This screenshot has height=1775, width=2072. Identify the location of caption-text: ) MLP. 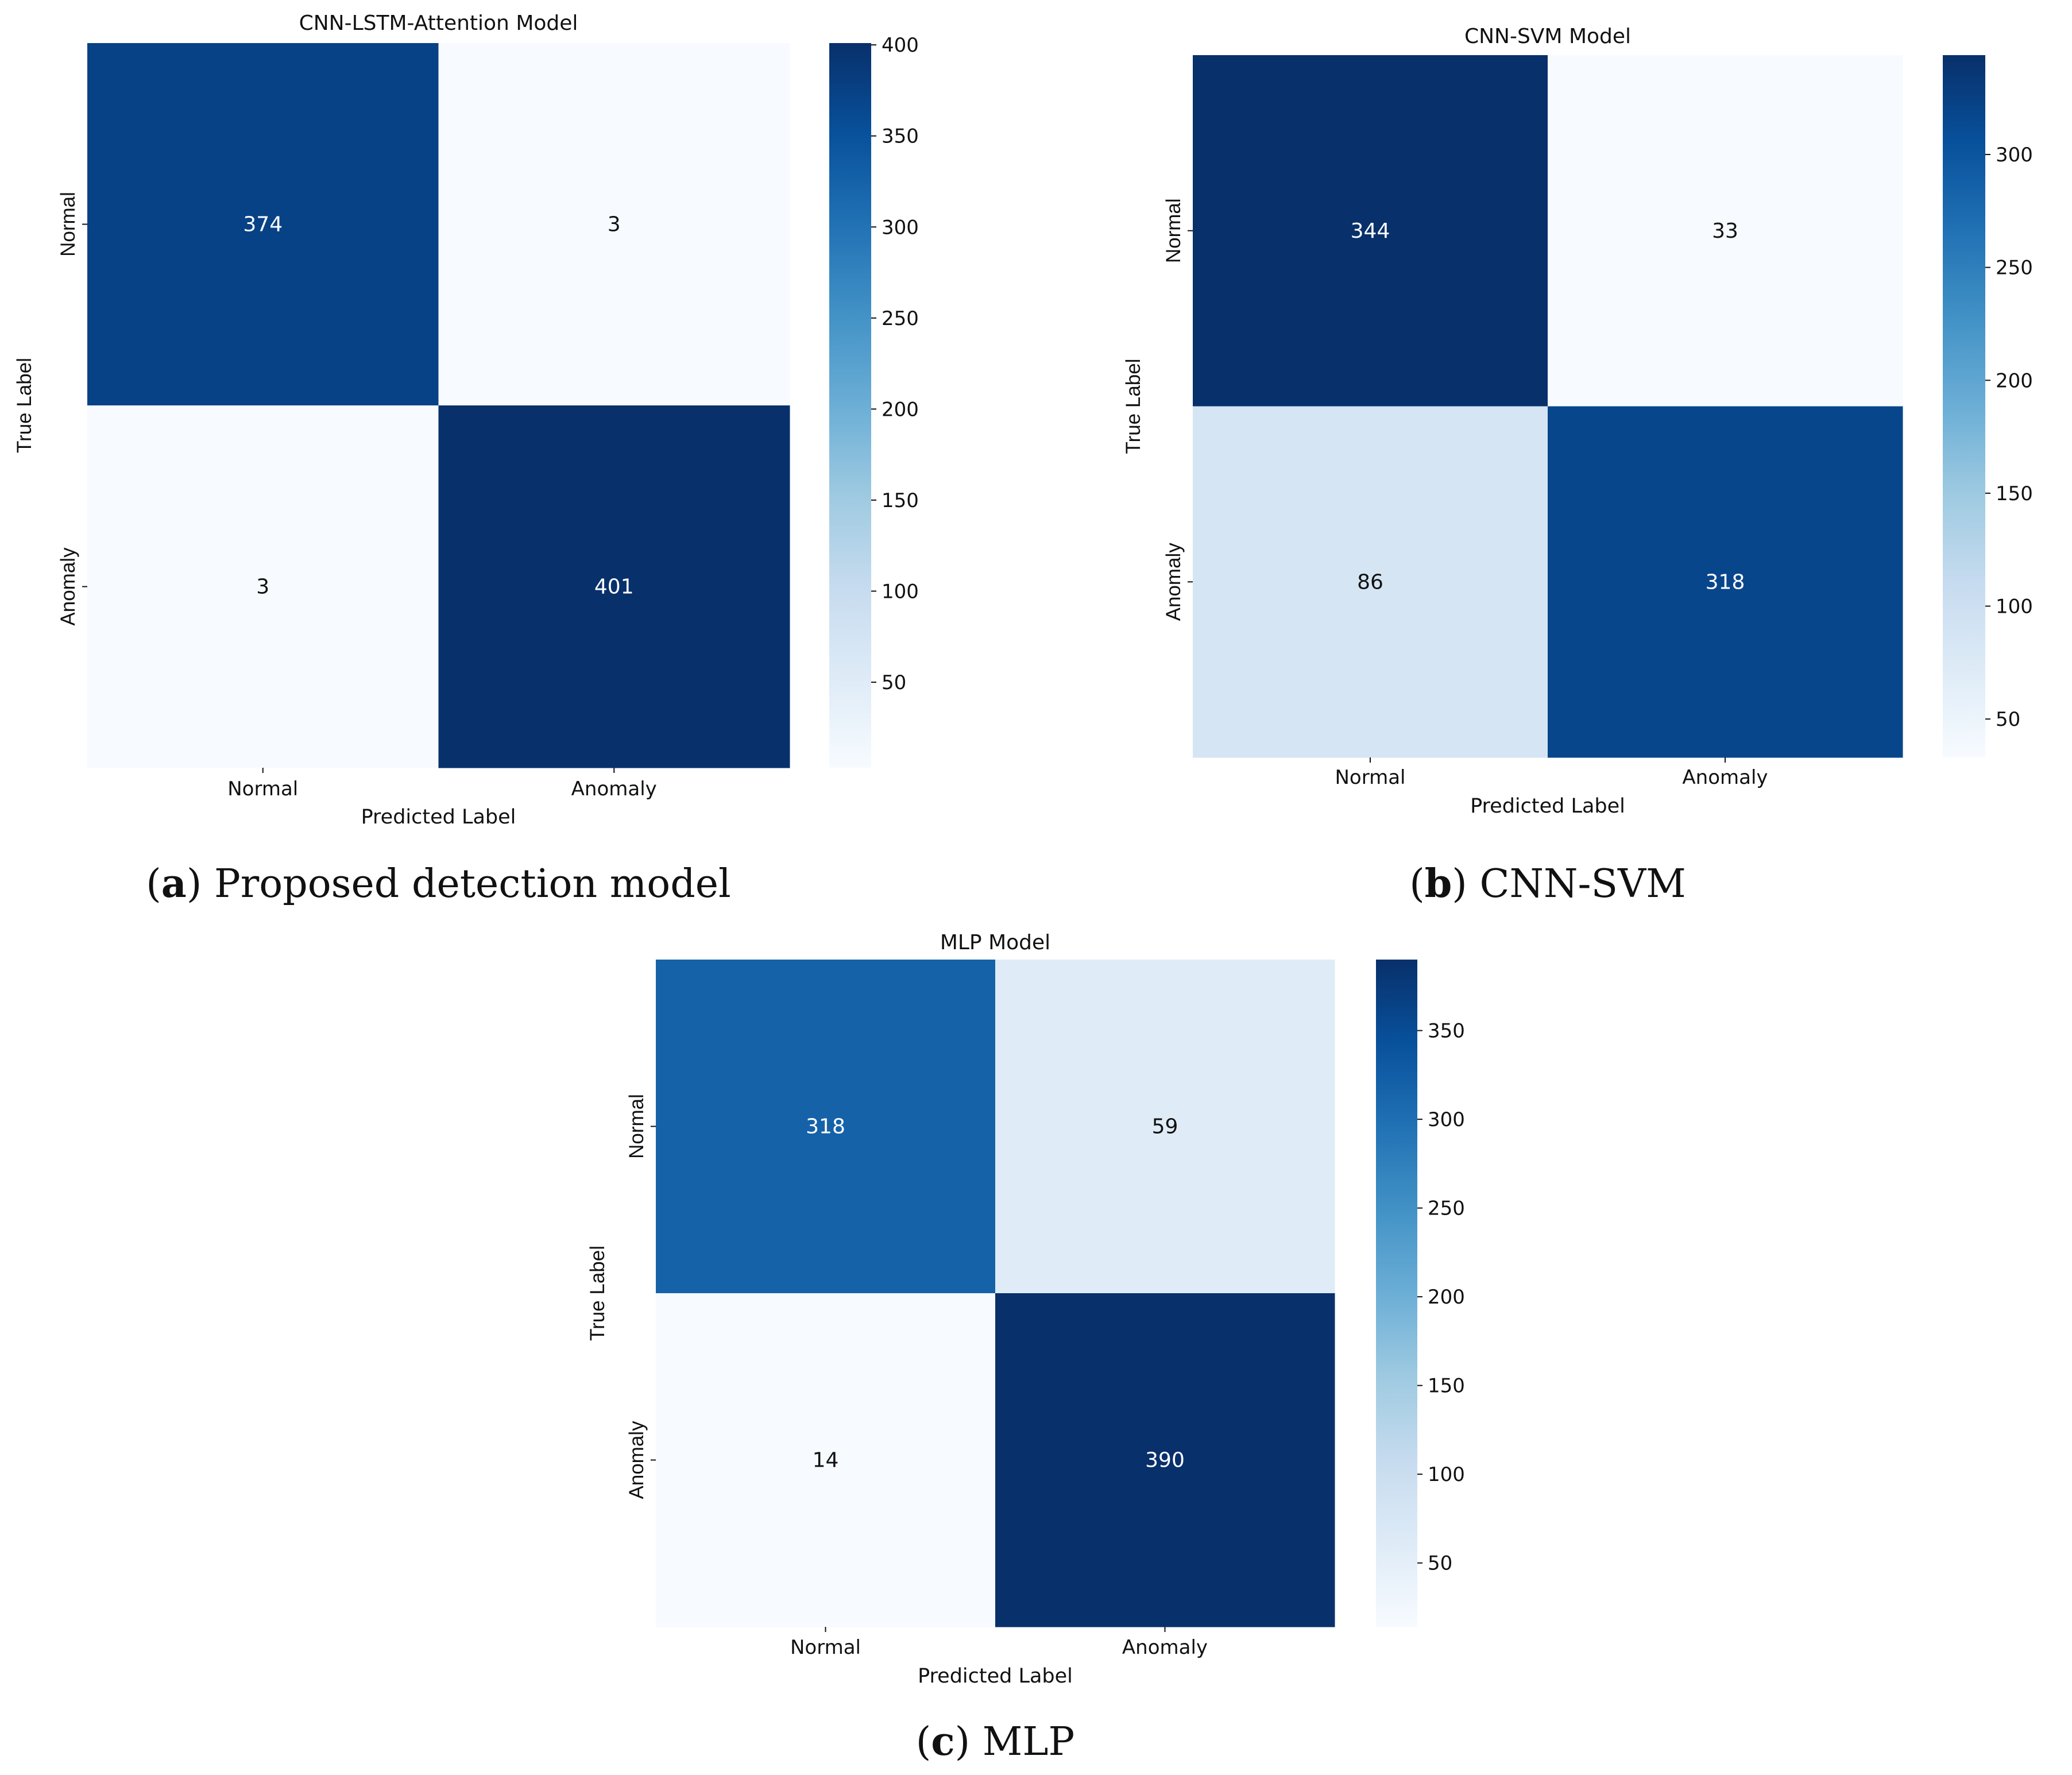
(1015, 1742).